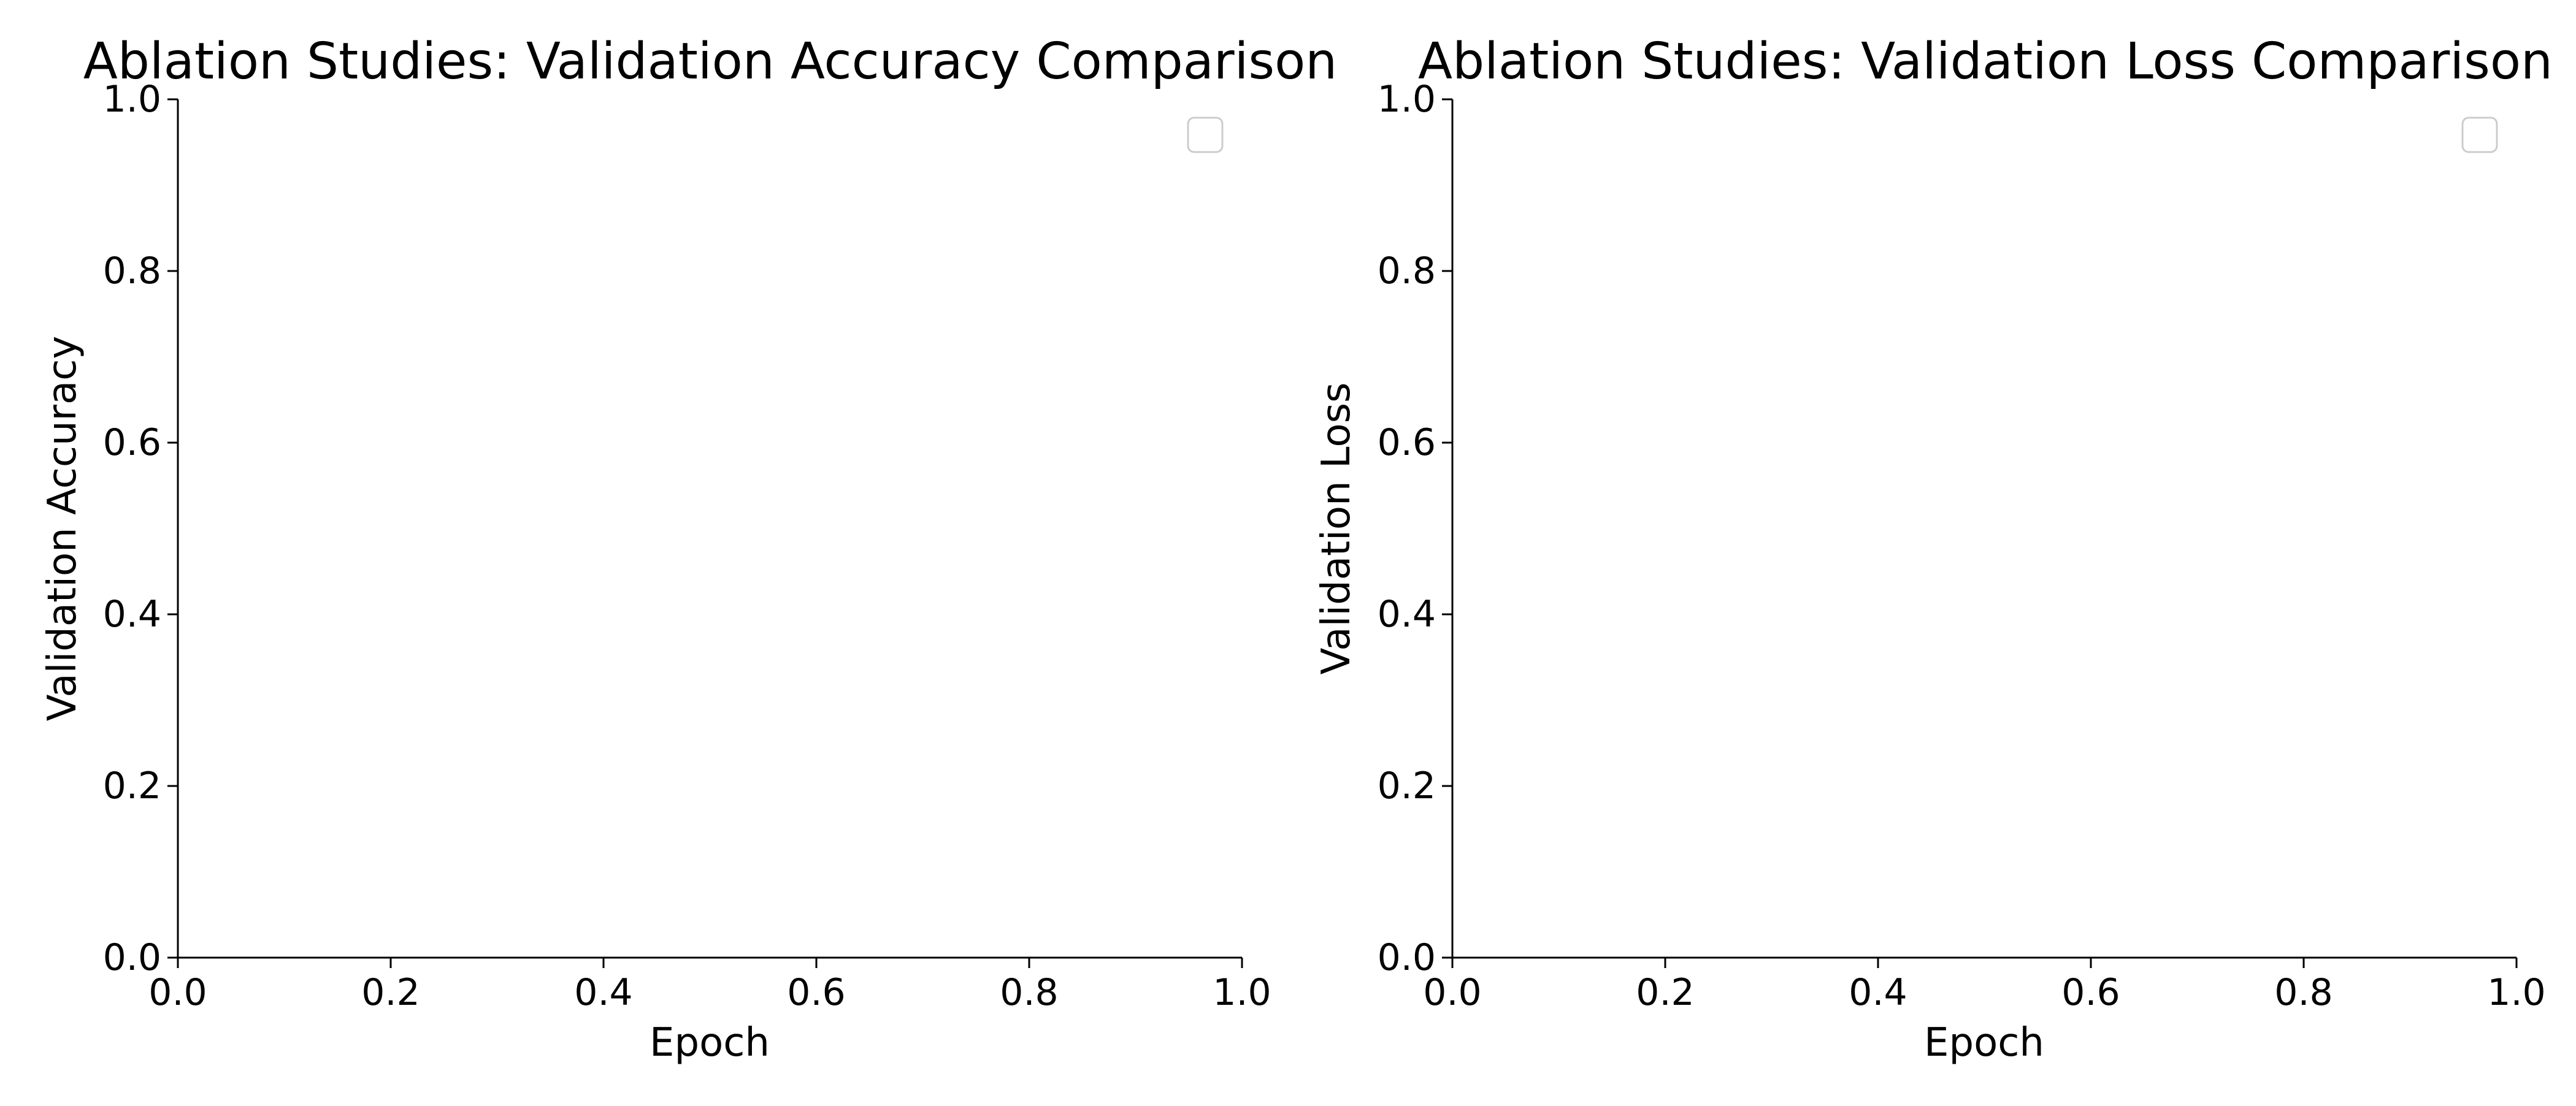  What do you see at coordinates (1242, 992) in the screenshot?
I see `accuracy-x-tick-label: 1.0` at bounding box center [1242, 992].